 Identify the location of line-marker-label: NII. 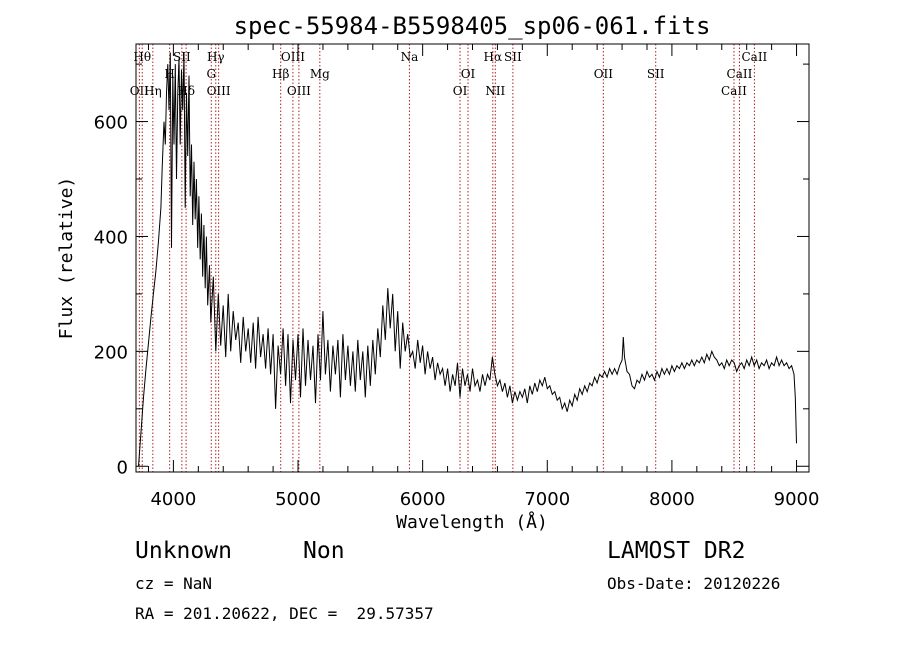
(495, 91).